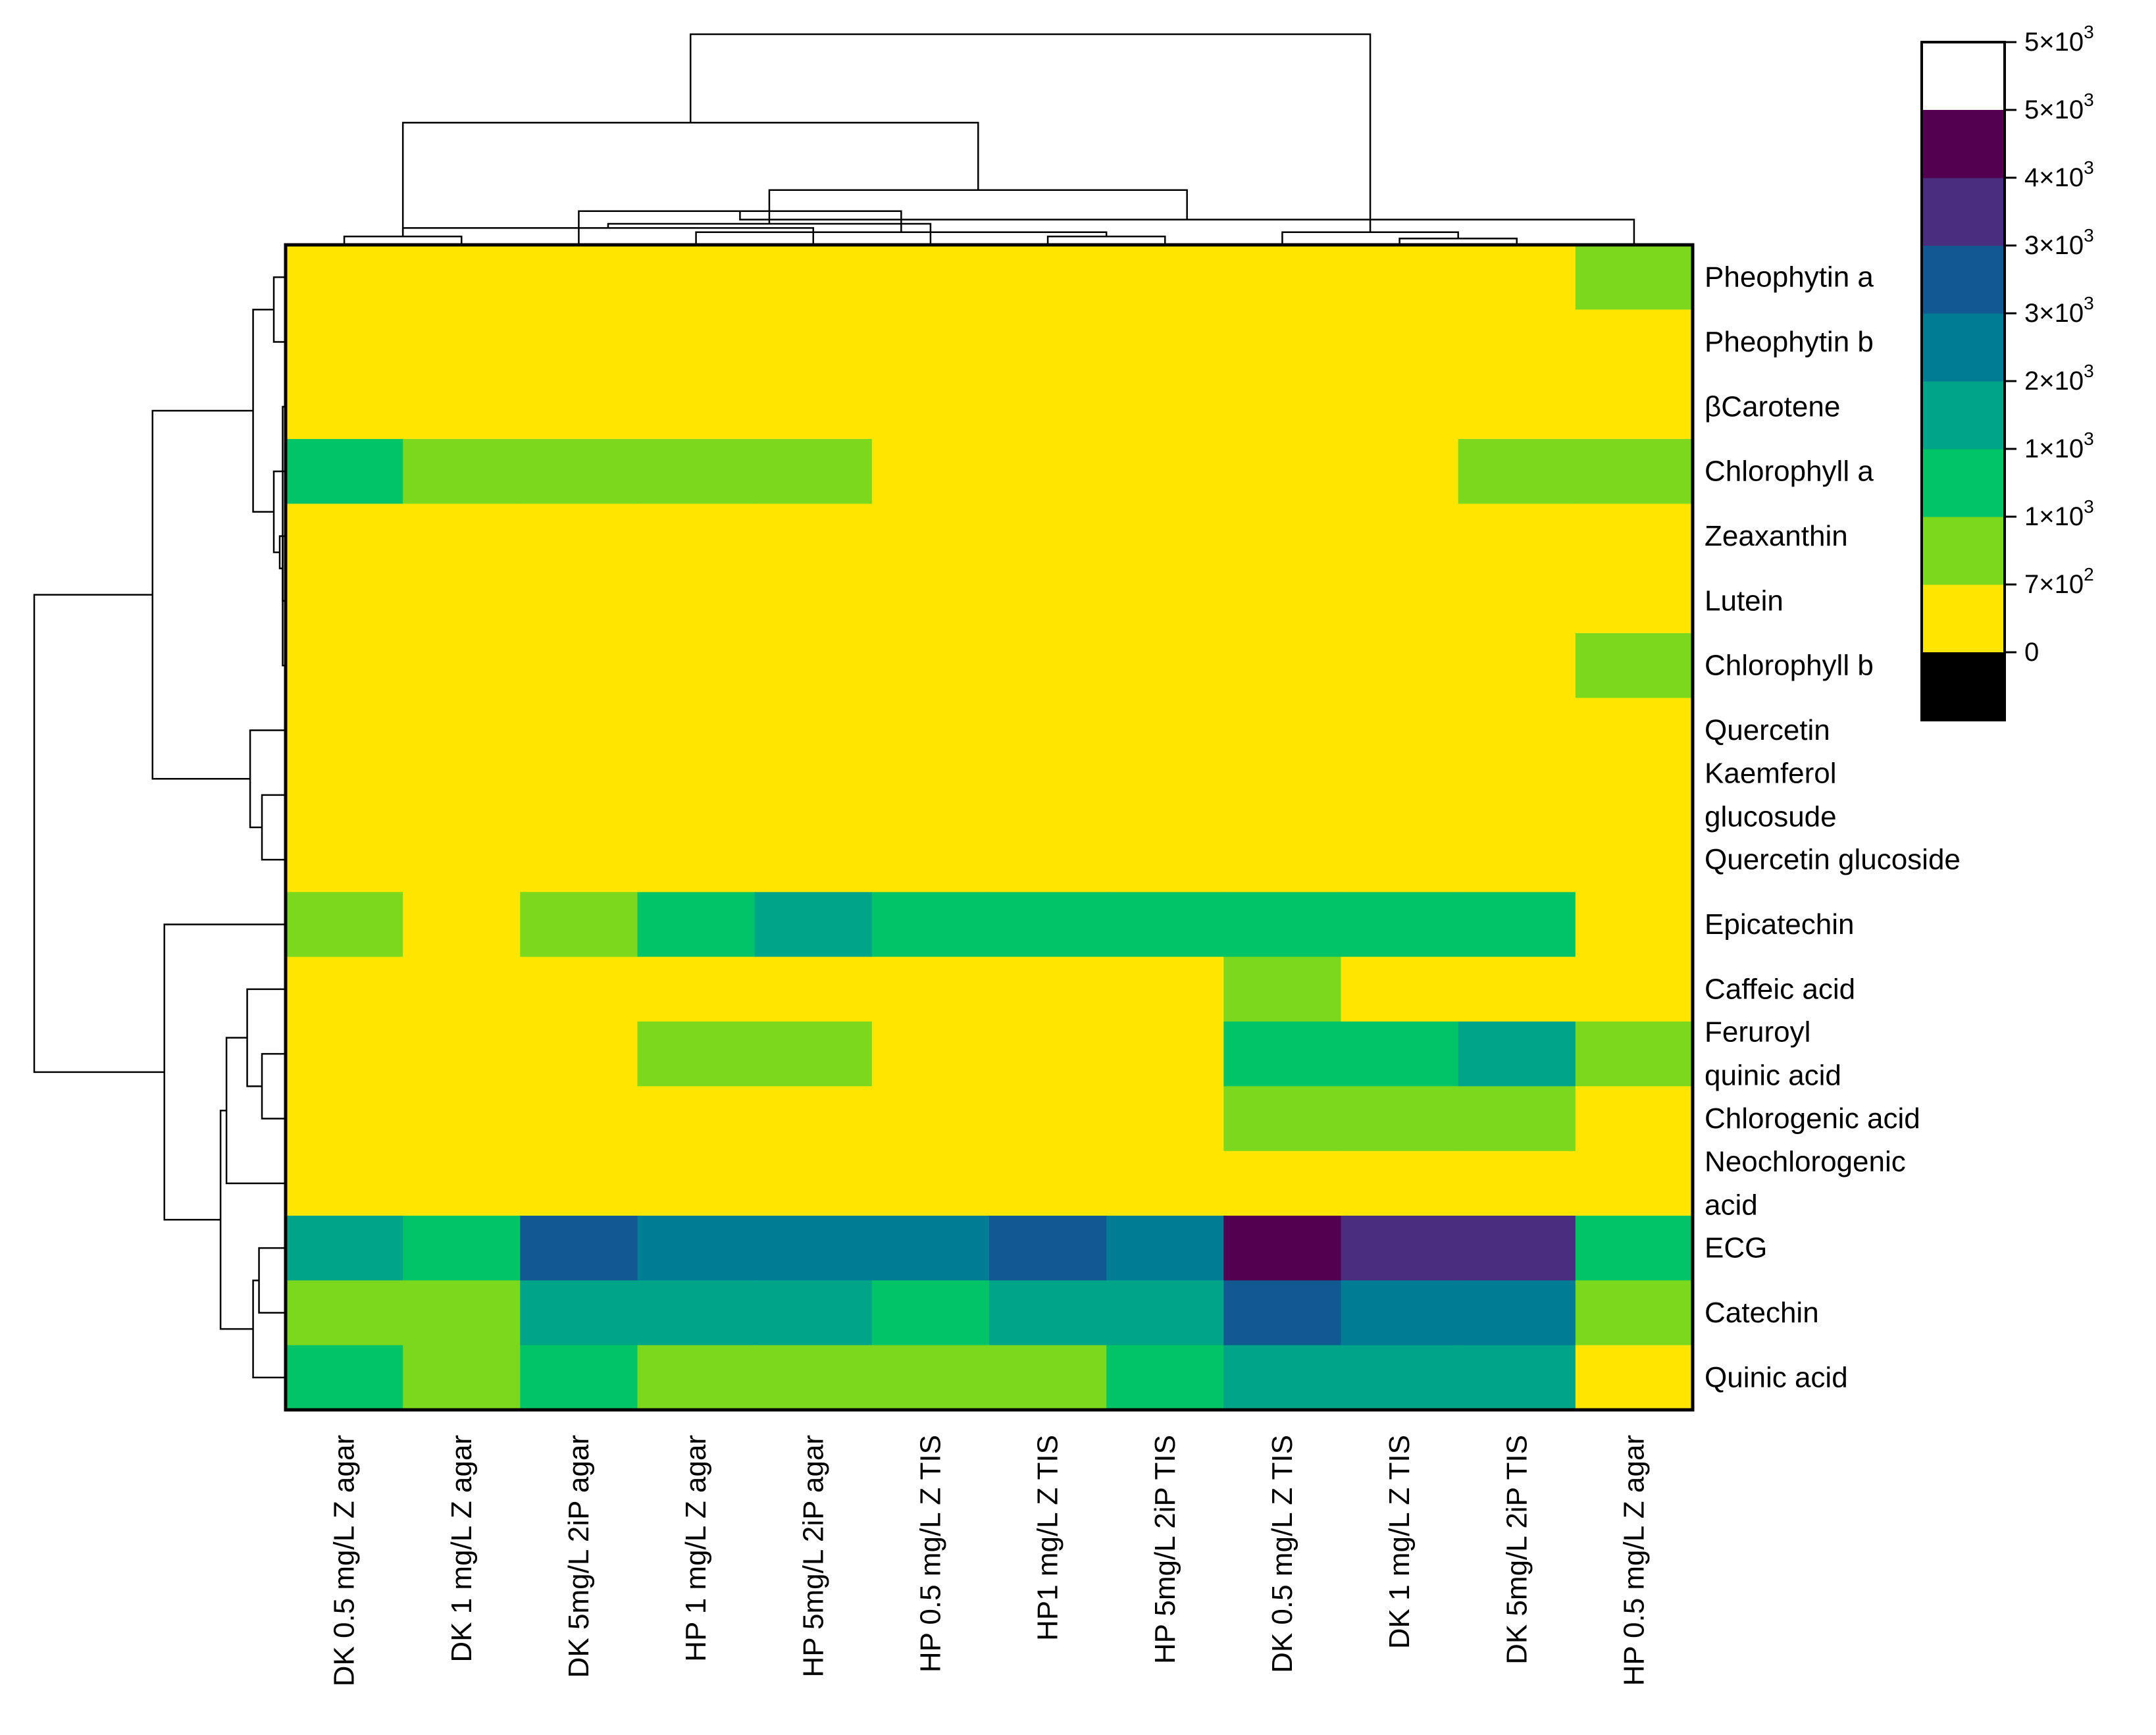  What do you see at coordinates (159, 827) in the screenshot?
I see `row-dendrogram` at bounding box center [159, 827].